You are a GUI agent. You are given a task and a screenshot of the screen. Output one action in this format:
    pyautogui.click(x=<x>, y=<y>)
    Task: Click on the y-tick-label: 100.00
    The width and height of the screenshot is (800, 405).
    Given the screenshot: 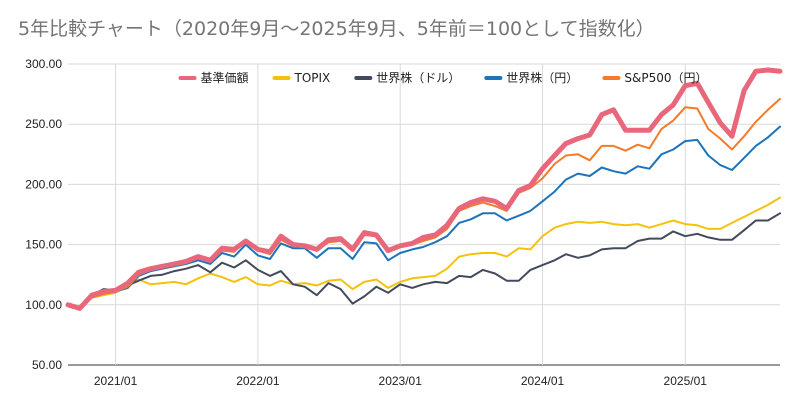 What is the action you would take?
    pyautogui.click(x=43, y=305)
    